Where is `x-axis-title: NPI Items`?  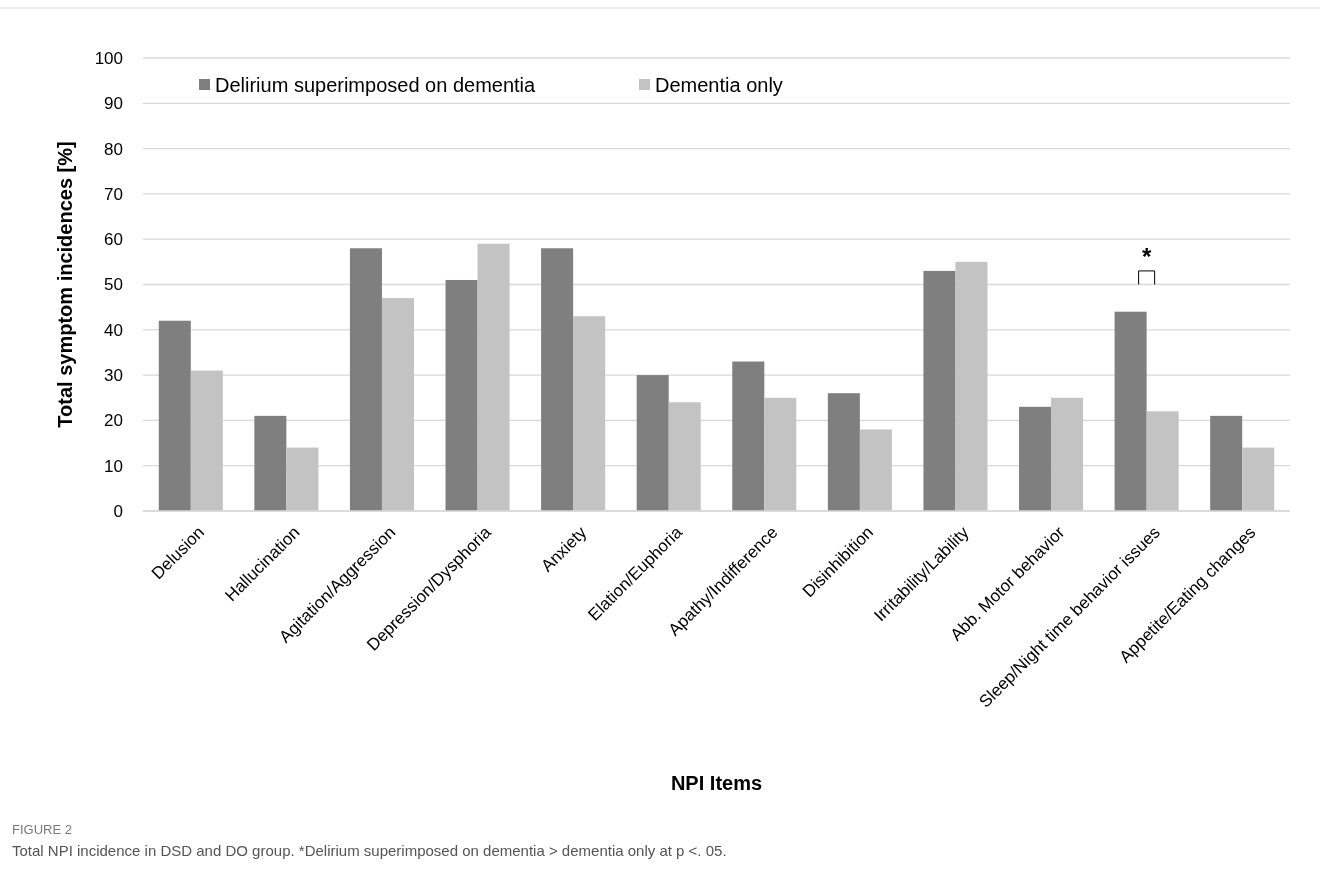
x-axis-title: NPI Items is located at coordinates (716, 783).